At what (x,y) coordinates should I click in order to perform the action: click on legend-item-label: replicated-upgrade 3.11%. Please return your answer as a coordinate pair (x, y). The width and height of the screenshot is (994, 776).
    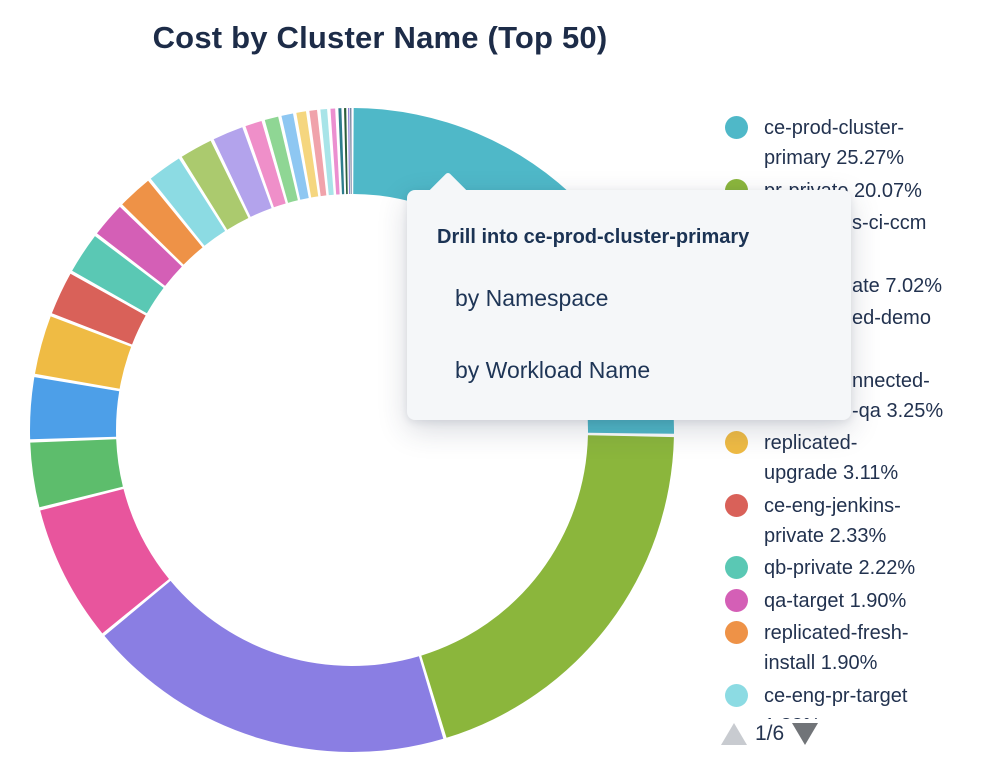
    Looking at the image, I should click on (877, 458).